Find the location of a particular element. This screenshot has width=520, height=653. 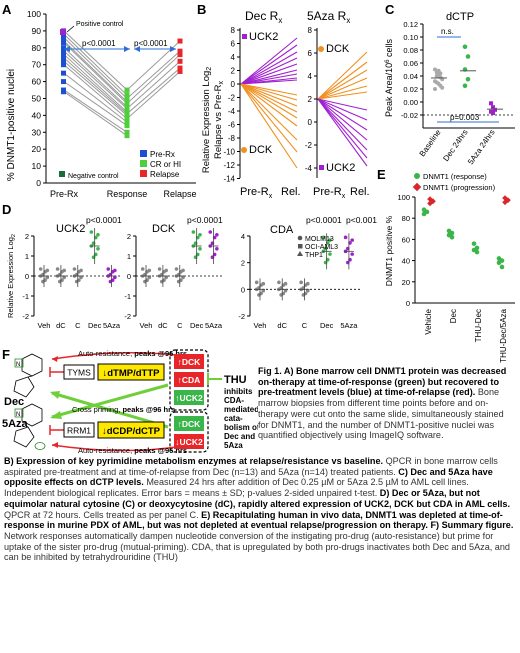

b-aza-ucK2-marker is located at coordinates (321, 167).